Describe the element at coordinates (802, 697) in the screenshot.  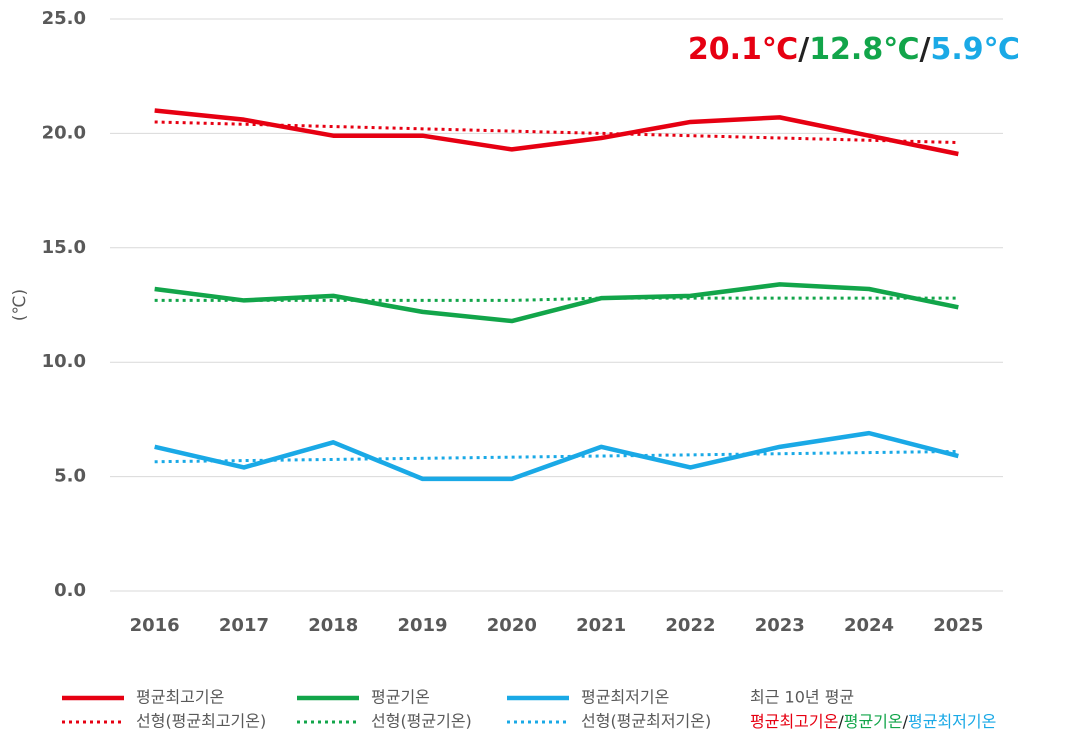
I see `legend-note: 최근 10년 평균` at that location.